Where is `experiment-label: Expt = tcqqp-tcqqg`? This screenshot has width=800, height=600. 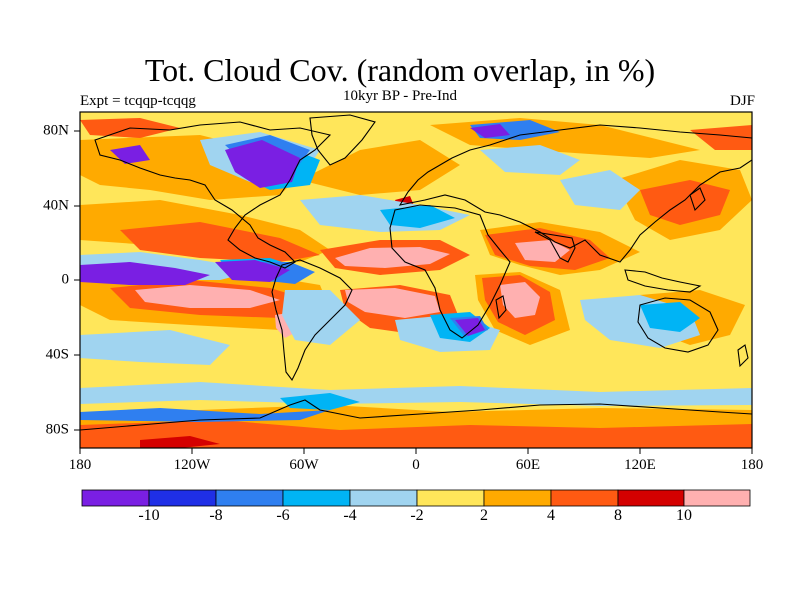 experiment-label: Expt = tcqqp-tcqqg is located at coordinates (138, 101).